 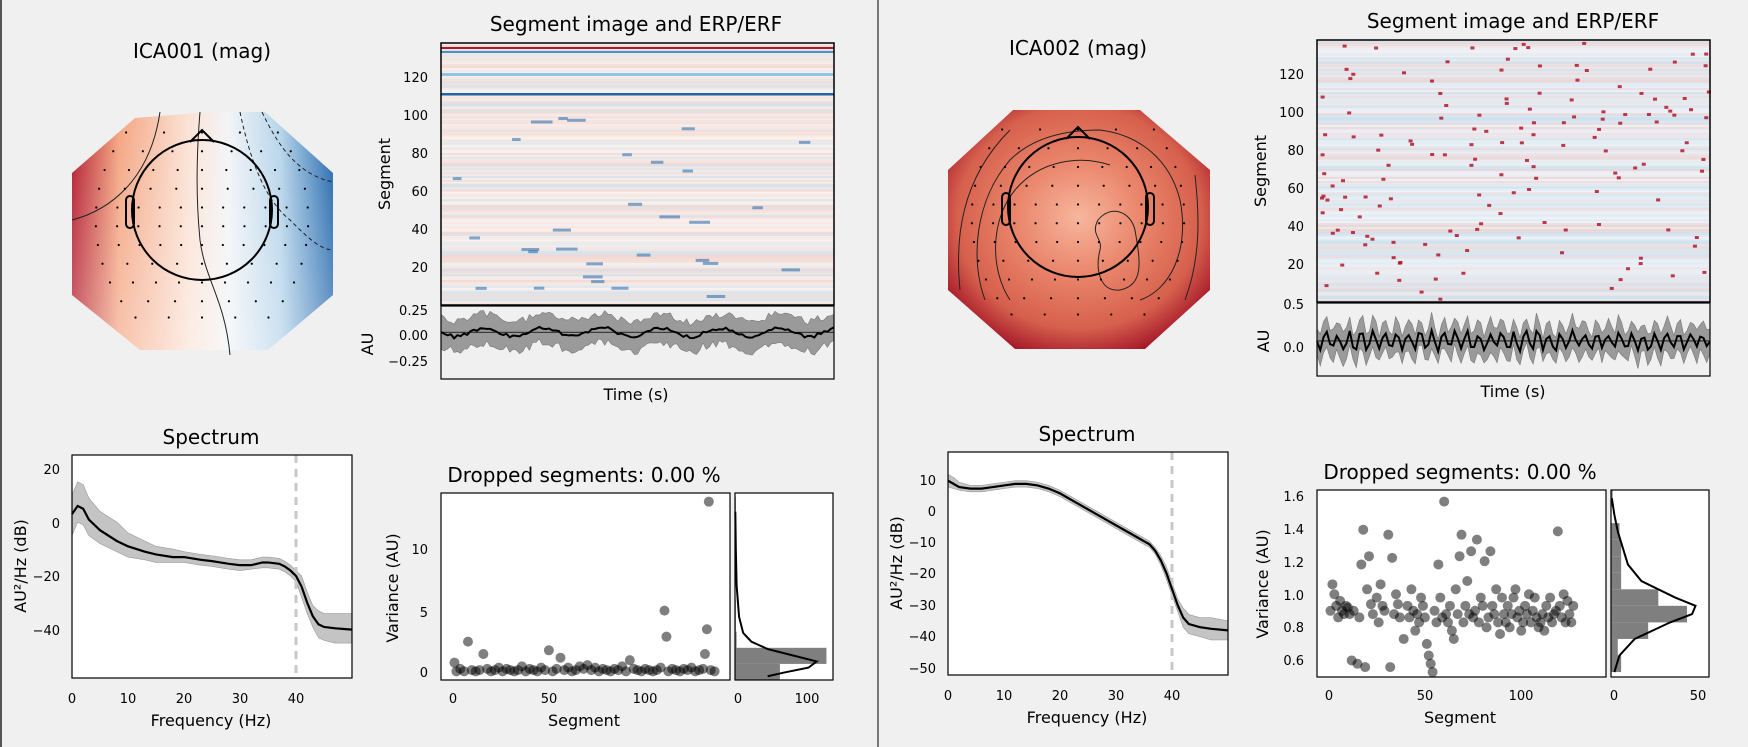 I want to click on image-band, so click(x=637, y=74).